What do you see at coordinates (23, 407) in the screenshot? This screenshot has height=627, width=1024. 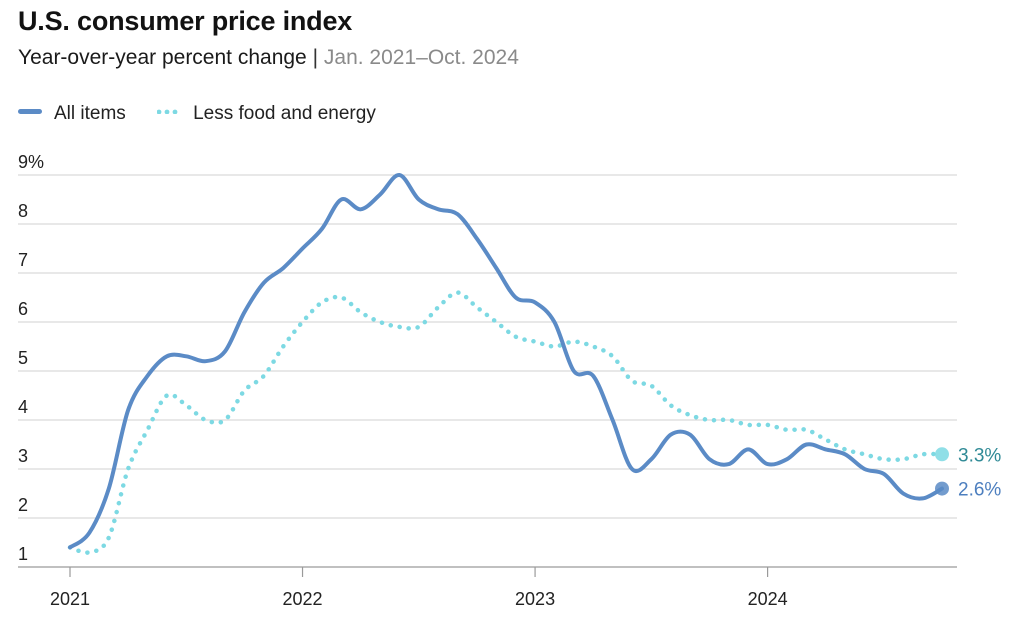 I see `y-tick-label: 4` at bounding box center [23, 407].